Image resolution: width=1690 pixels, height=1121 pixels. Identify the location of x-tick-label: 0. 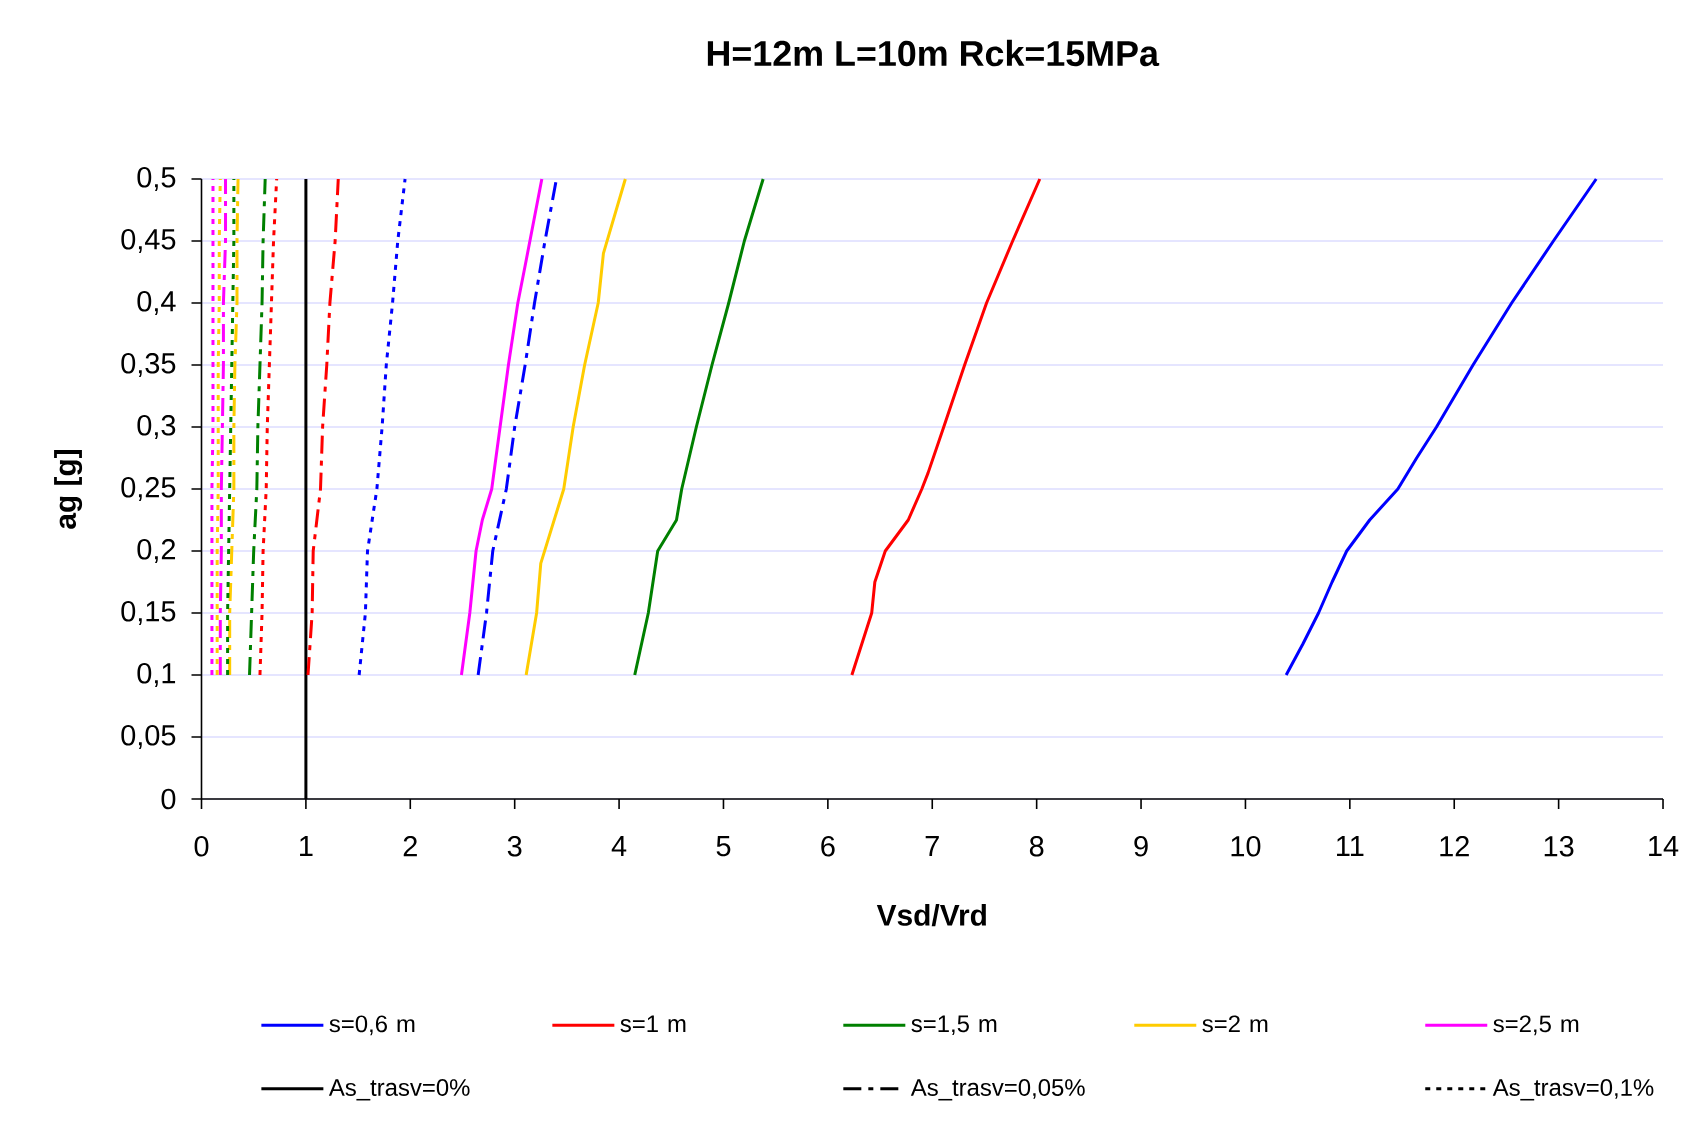
(201, 846).